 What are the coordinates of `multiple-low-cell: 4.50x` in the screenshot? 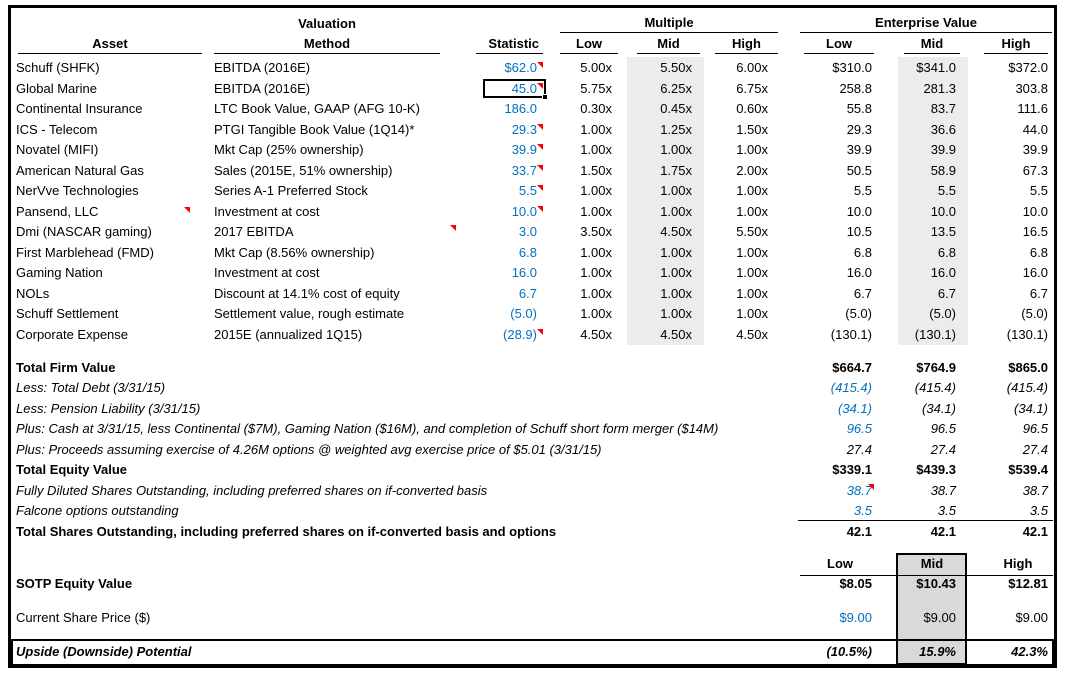 It's located at (596, 334).